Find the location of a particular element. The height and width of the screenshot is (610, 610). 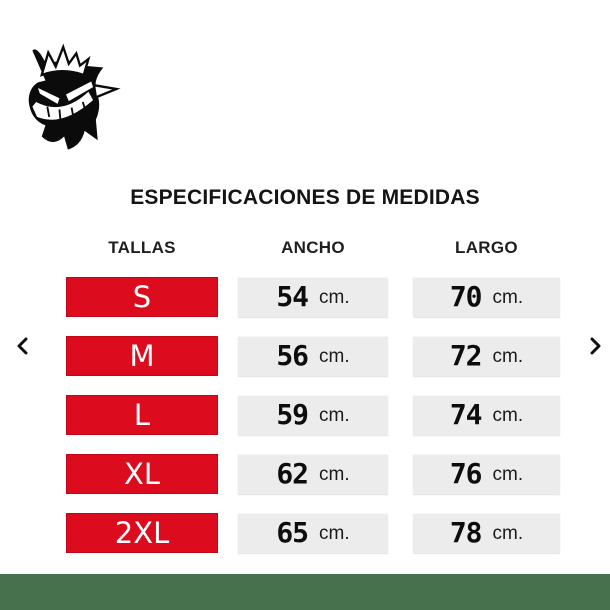

ancho-value-box: 65 cm. is located at coordinates (313, 533).